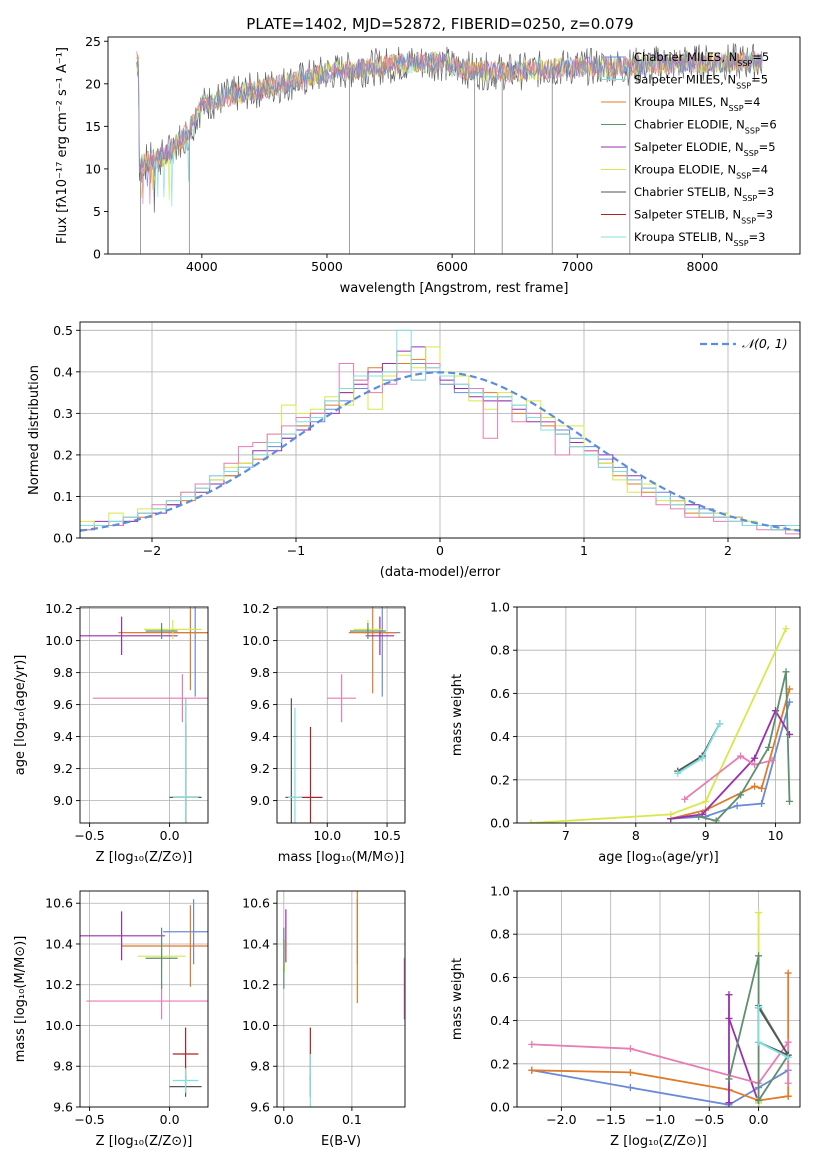 Image resolution: width=819 pixels, height=1170 pixels. Describe the element at coordinates (63, 538) in the screenshot. I see `y-tick-label: 0.0` at that location.